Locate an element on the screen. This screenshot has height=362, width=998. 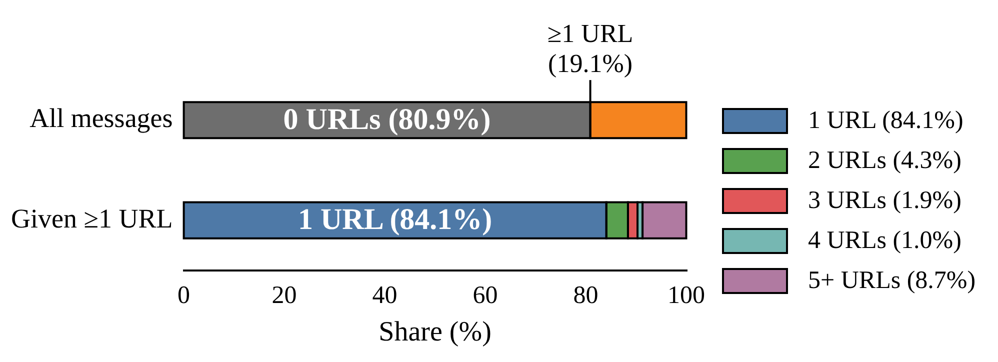
legend-label: 5+ URLs (8.7%) is located at coordinates (892, 281).